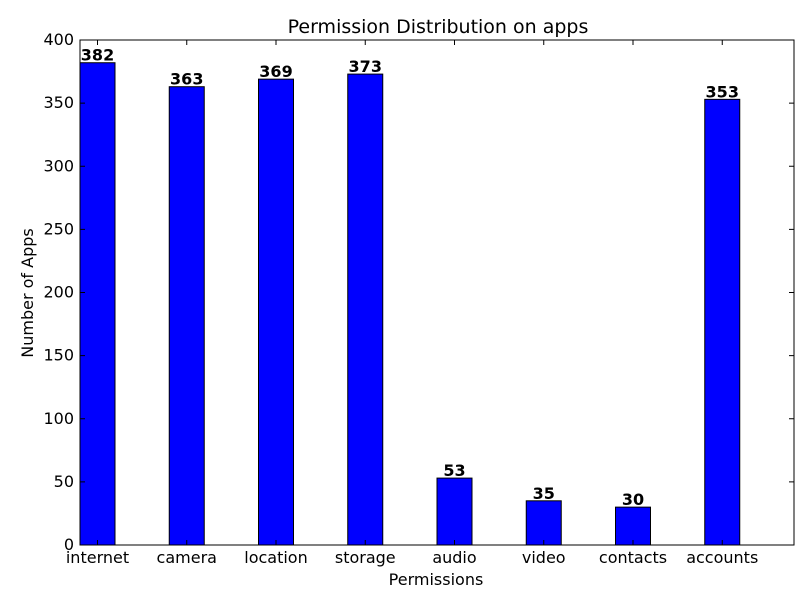  I want to click on bar-contacts, so click(633, 526).